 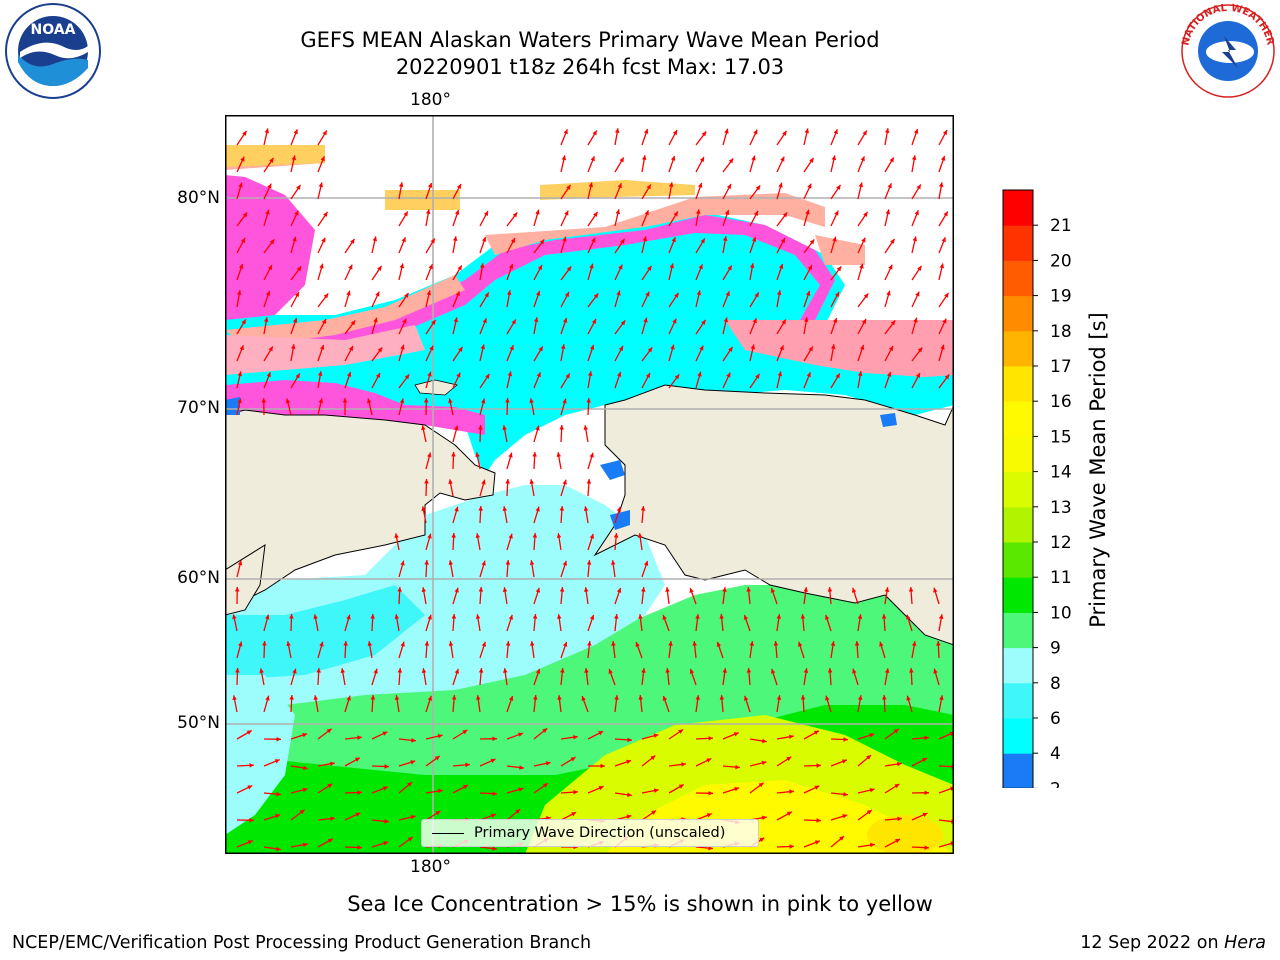 I want to click on lat-label-70n: 70°N, so click(x=198, y=408).